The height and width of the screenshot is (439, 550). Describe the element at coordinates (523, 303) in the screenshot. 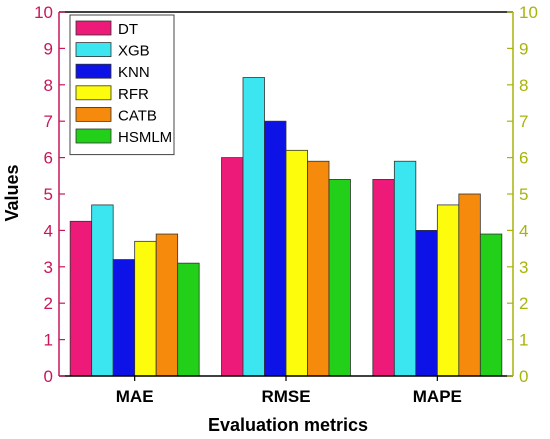

I see `right-tick-label: 2` at that location.